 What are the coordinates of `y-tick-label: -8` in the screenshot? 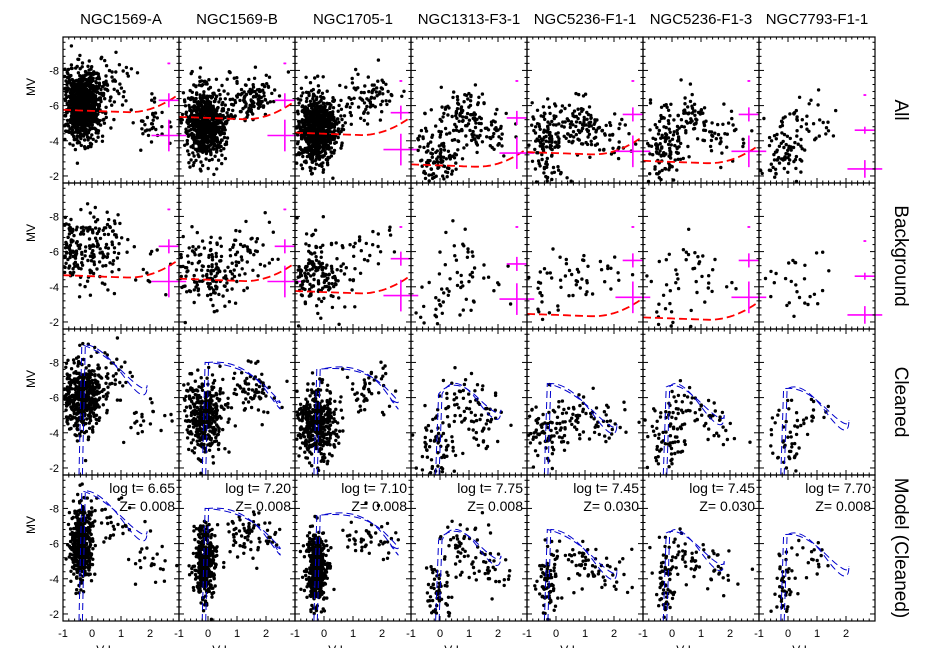 It's located at (54, 71).